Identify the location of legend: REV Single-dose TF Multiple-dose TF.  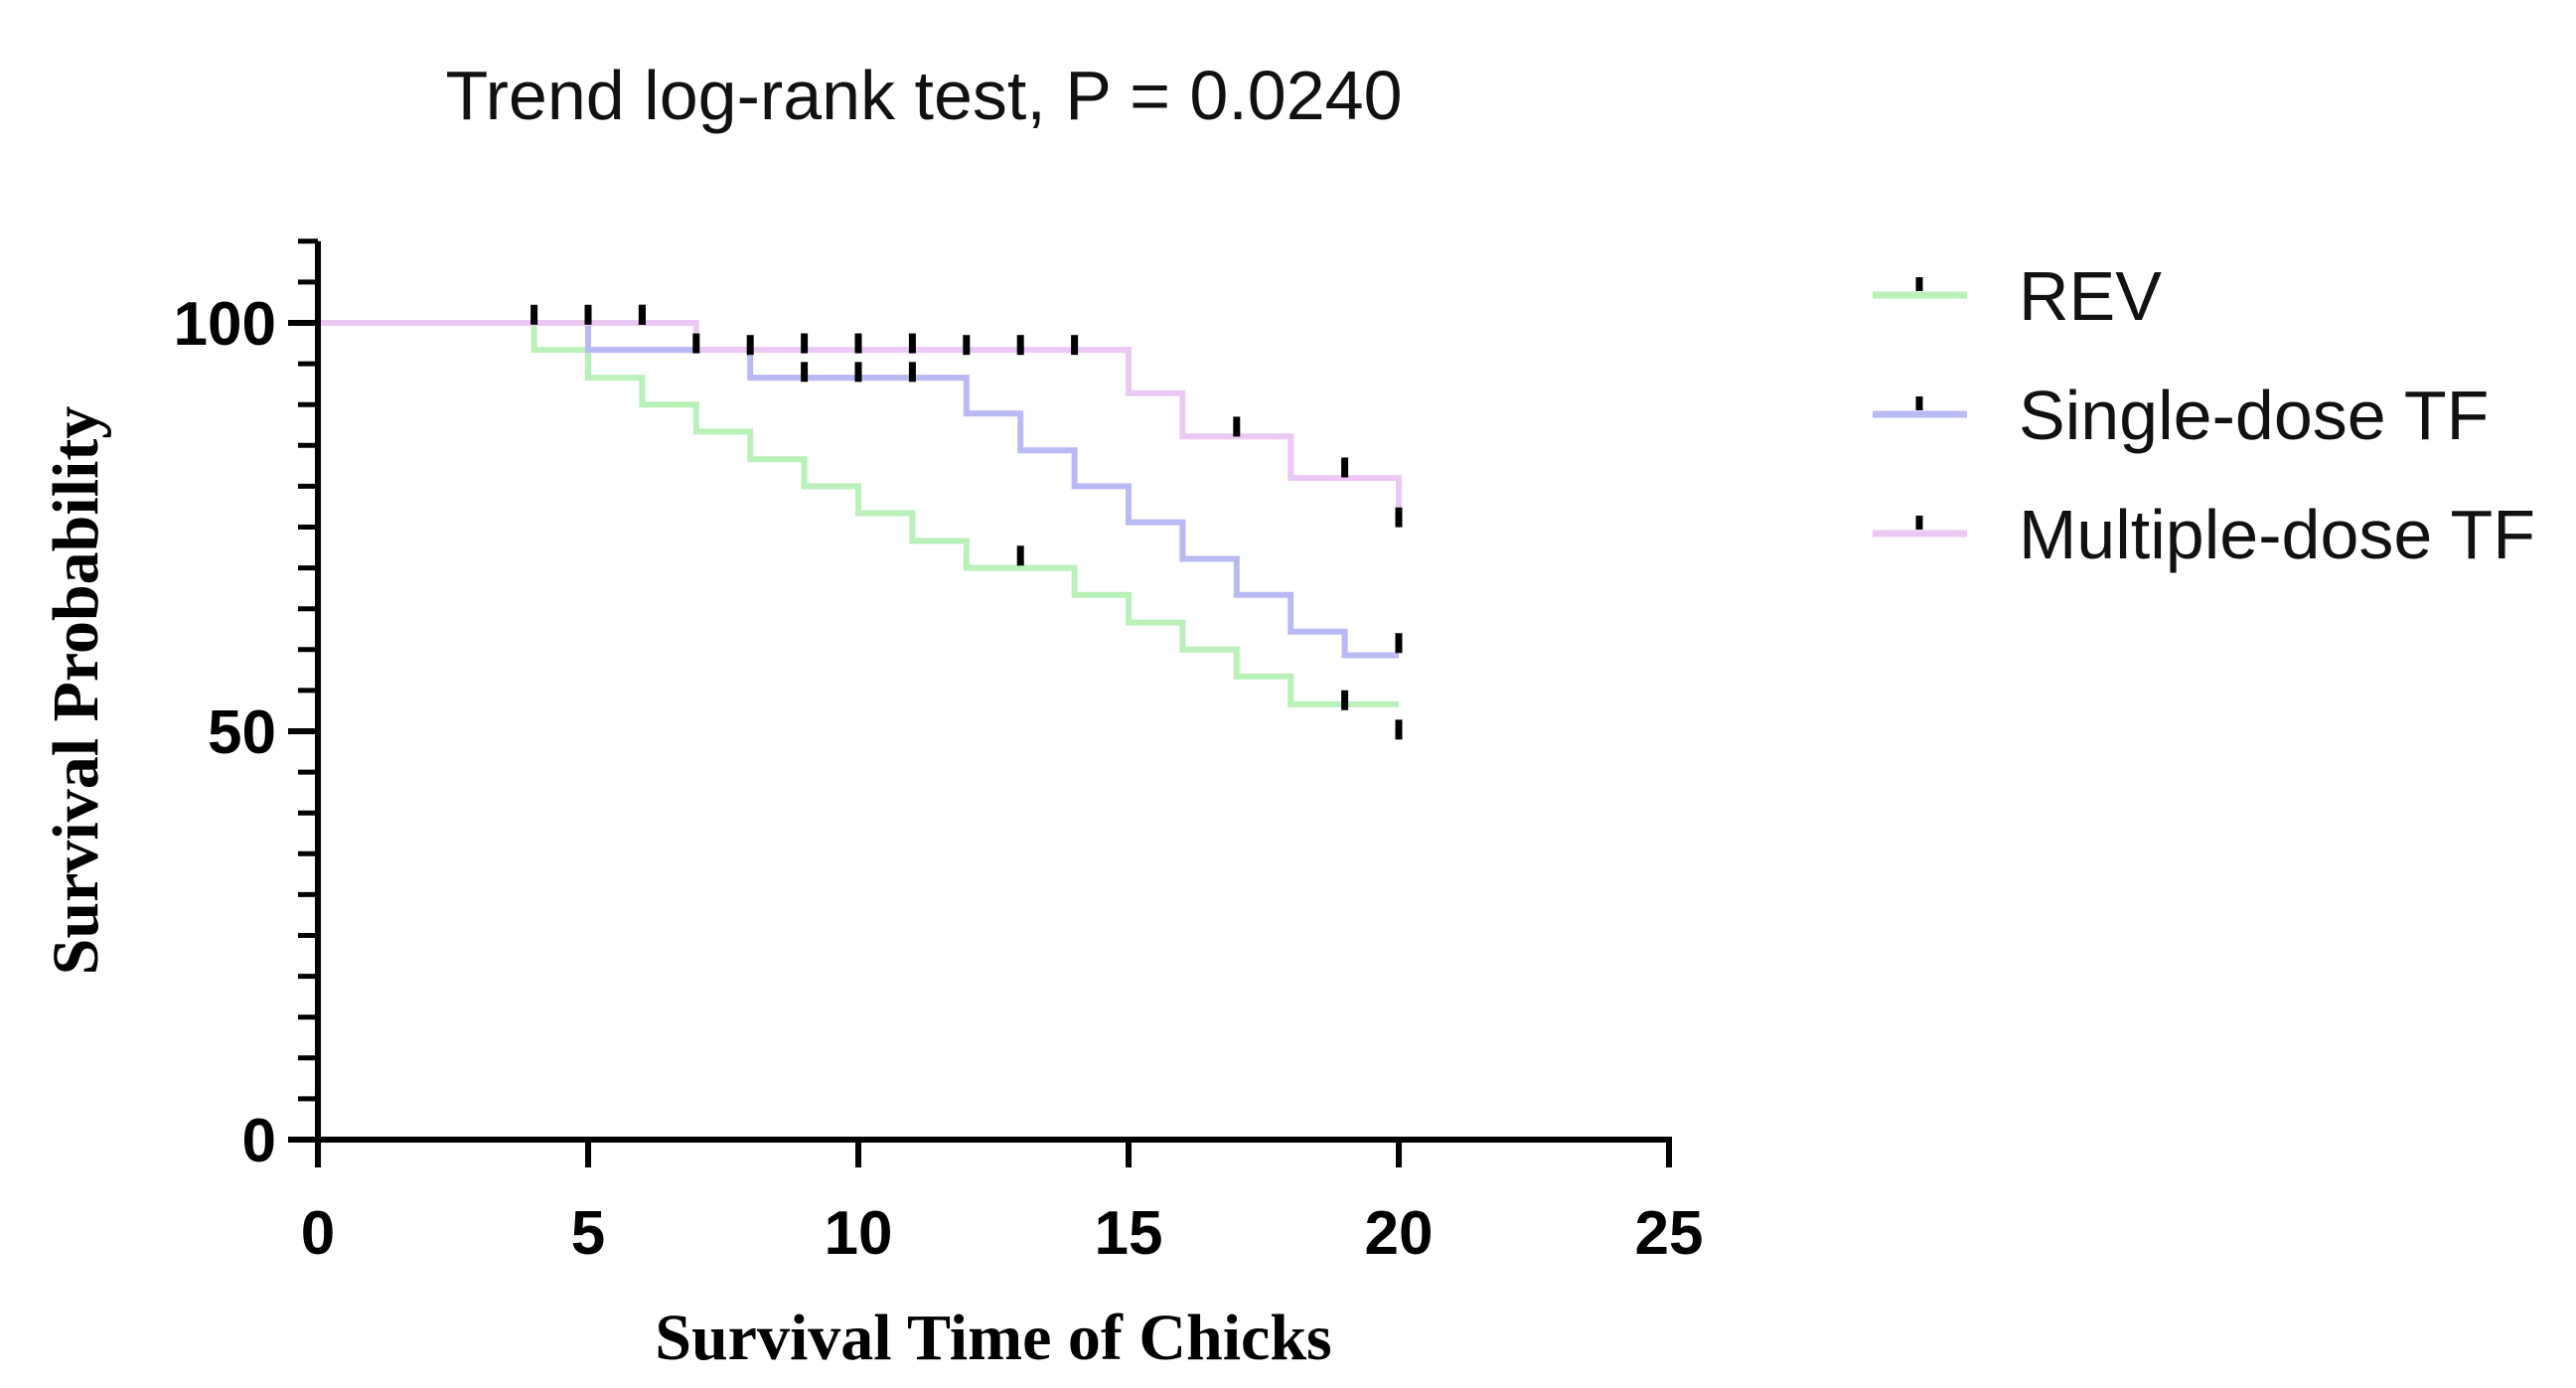
(2204, 415).